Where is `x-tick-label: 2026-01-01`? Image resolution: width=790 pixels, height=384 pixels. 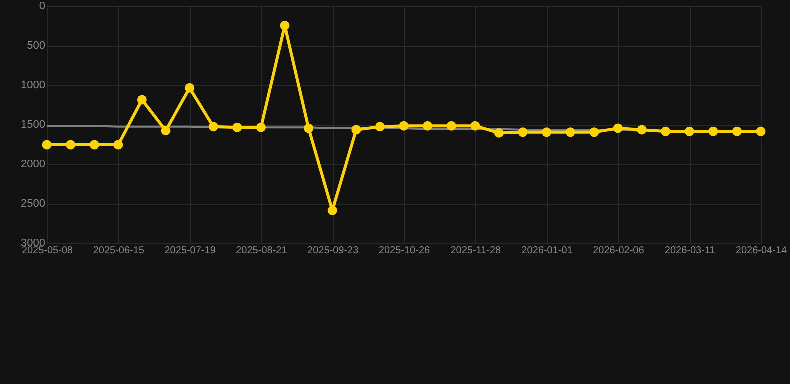 x-tick-label: 2026-01-01 is located at coordinates (548, 251).